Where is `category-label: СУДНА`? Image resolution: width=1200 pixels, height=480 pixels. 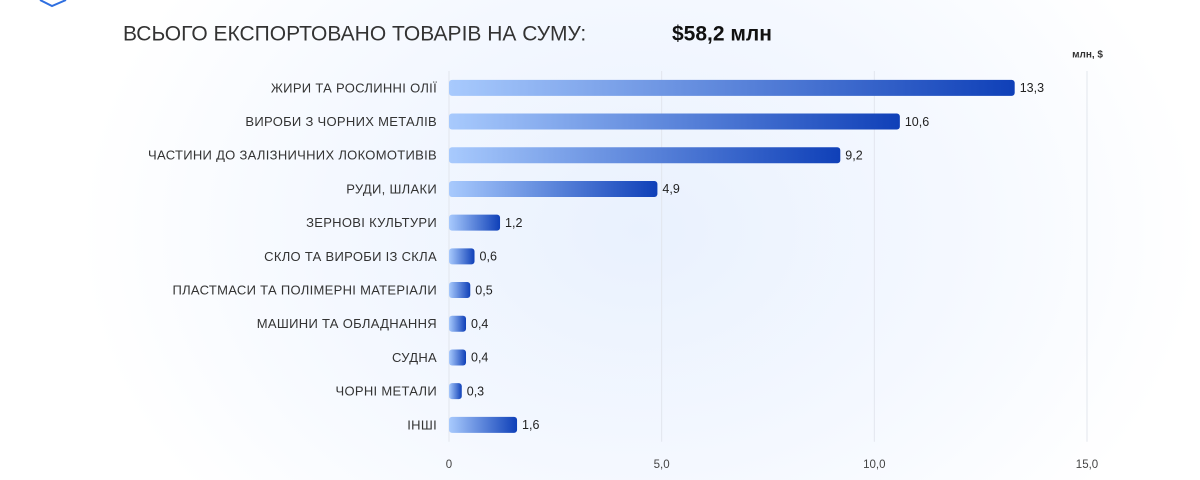
category-label: СУДНА is located at coordinates (414, 357).